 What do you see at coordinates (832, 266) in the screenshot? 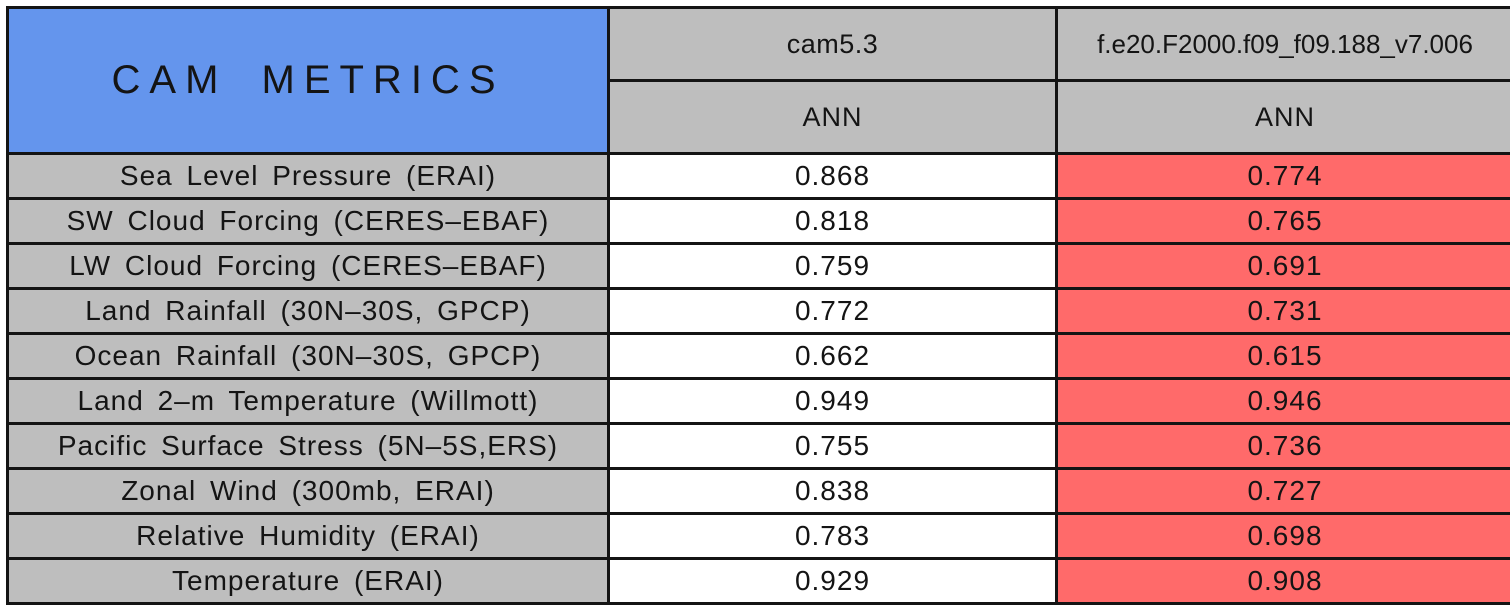
I see `metric-value-control: 0.759` at bounding box center [832, 266].